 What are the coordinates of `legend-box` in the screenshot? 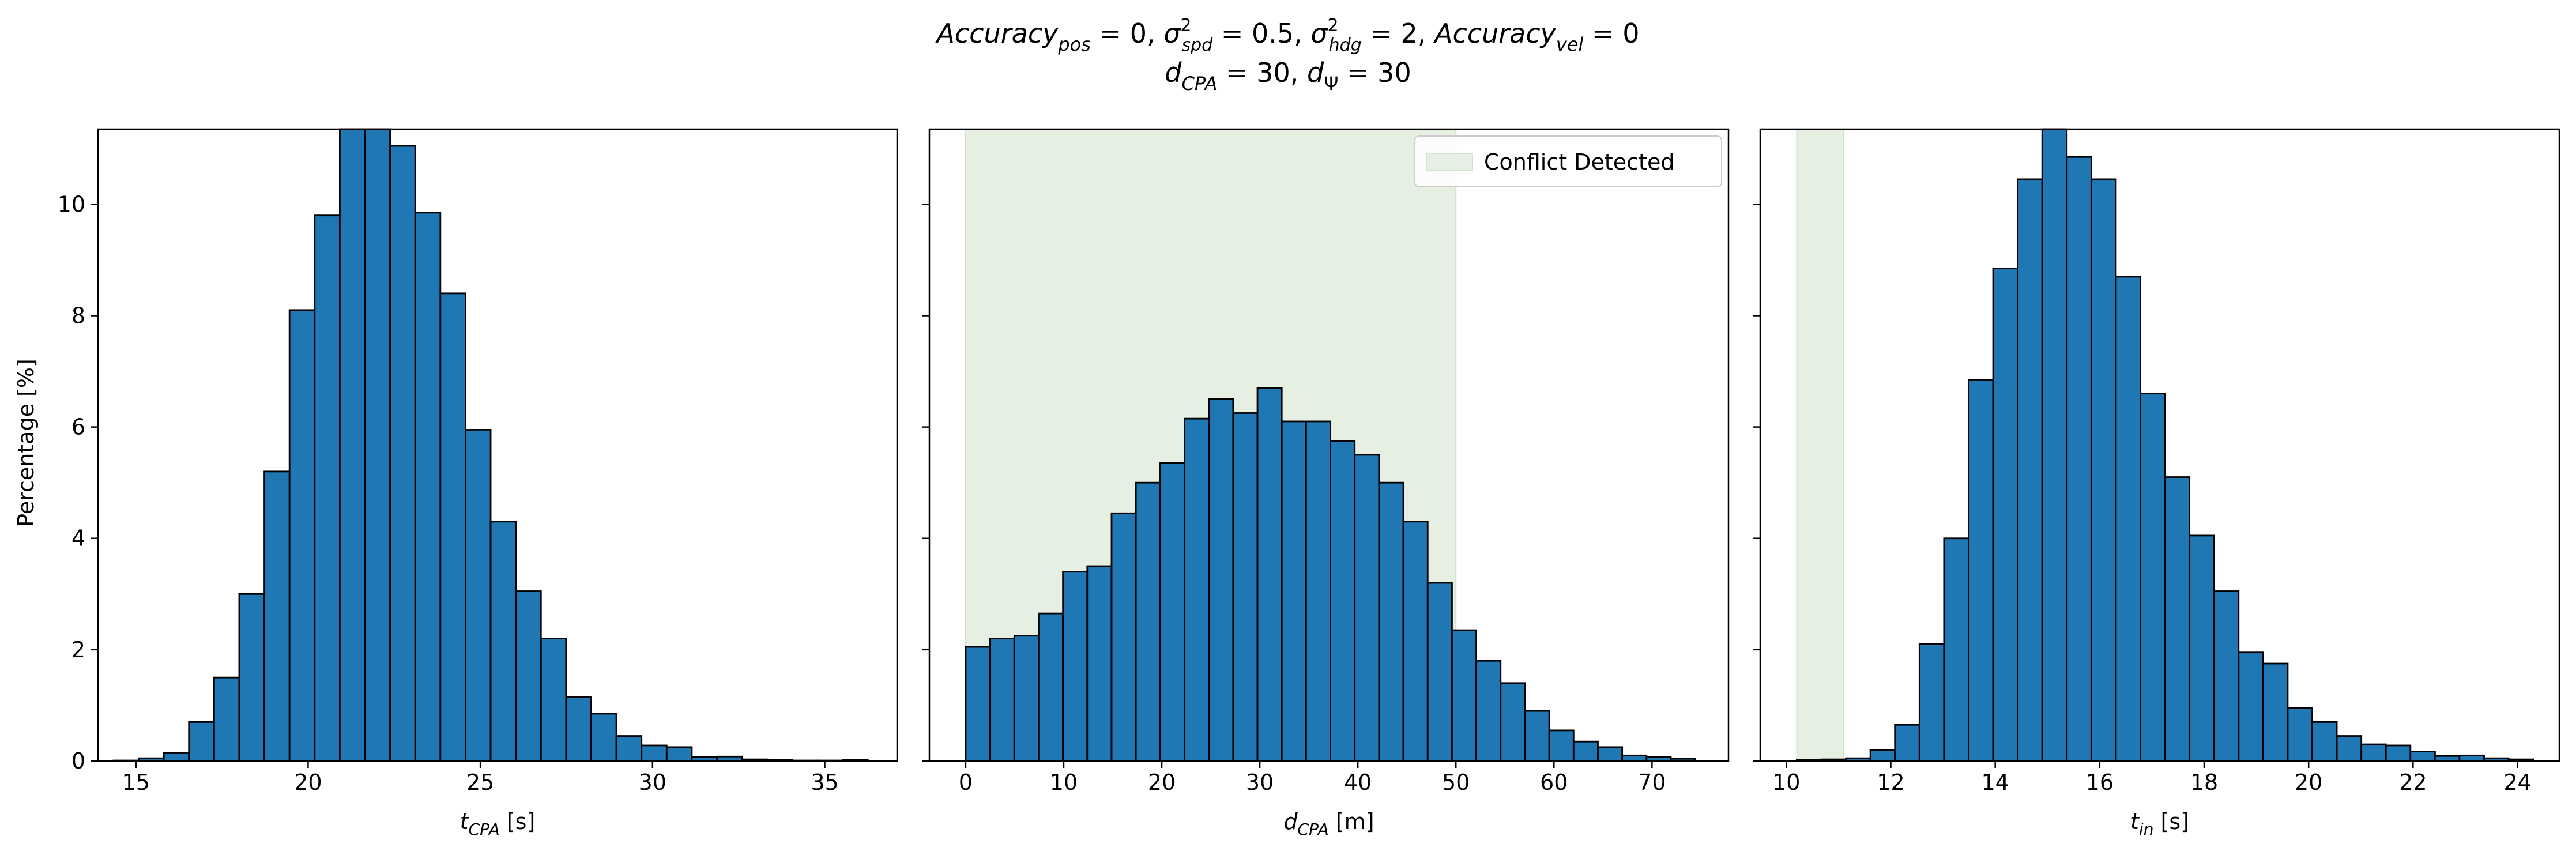 It's located at (1568, 161).